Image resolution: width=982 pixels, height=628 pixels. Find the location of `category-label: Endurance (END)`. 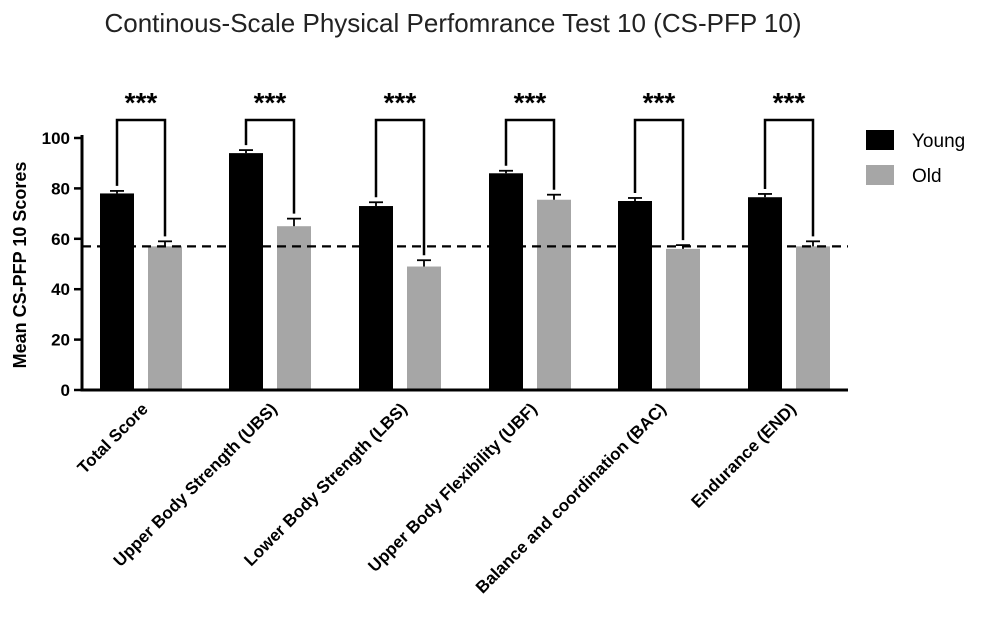

category-label: Endurance (END) is located at coordinates (744, 455).